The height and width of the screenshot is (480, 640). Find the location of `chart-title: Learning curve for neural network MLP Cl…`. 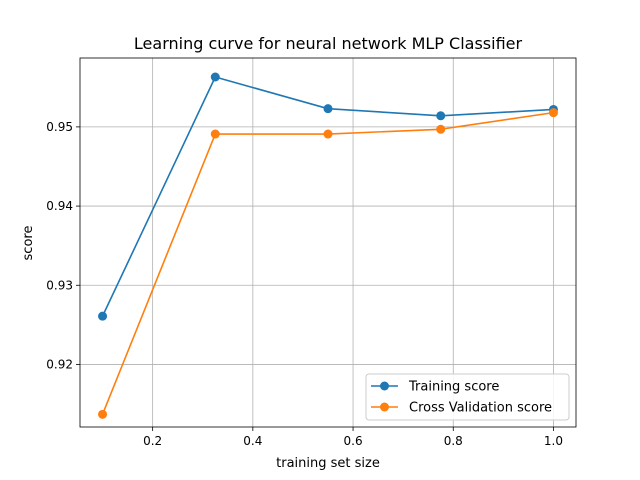

chart-title: Learning curve for neural network MLP Cl… is located at coordinates (328, 43).